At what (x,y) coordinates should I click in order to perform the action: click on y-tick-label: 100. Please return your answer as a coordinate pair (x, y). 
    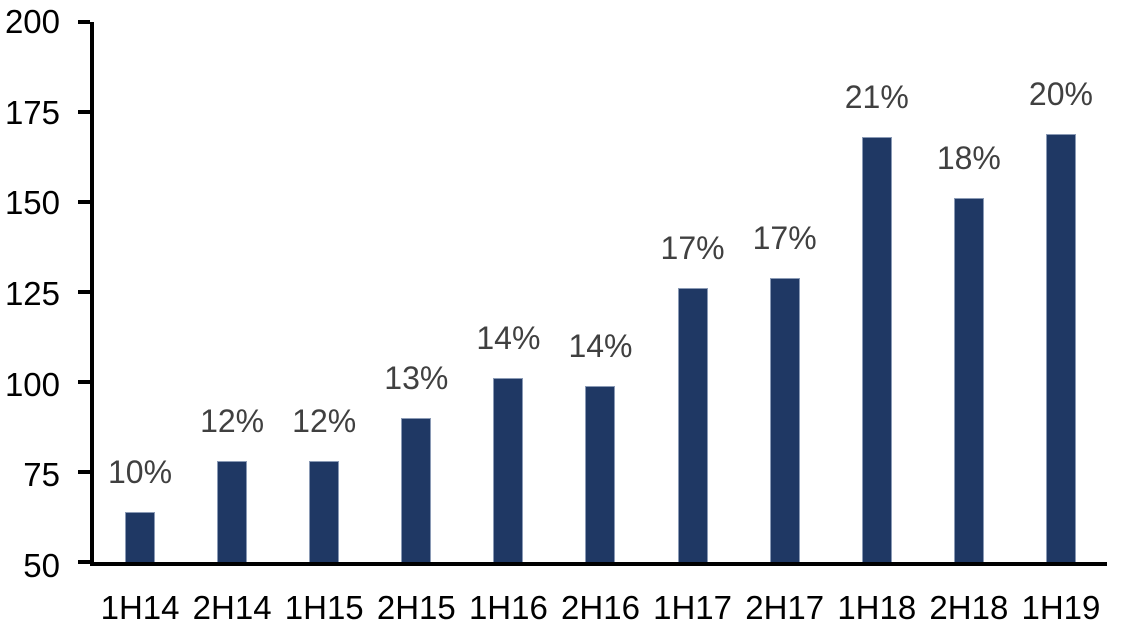
    Looking at the image, I should click on (32, 384).